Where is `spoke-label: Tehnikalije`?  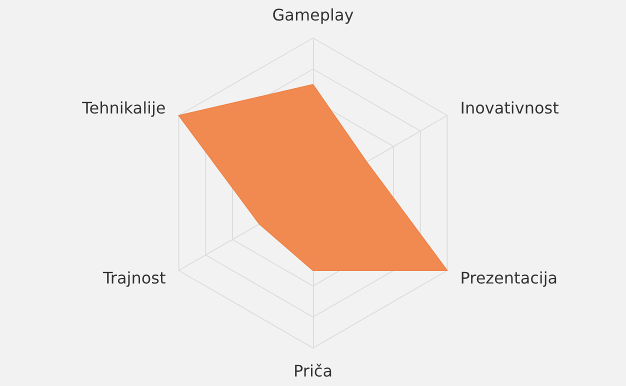
spoke-label: Tehnikalije is located at coordinates (123, 108).